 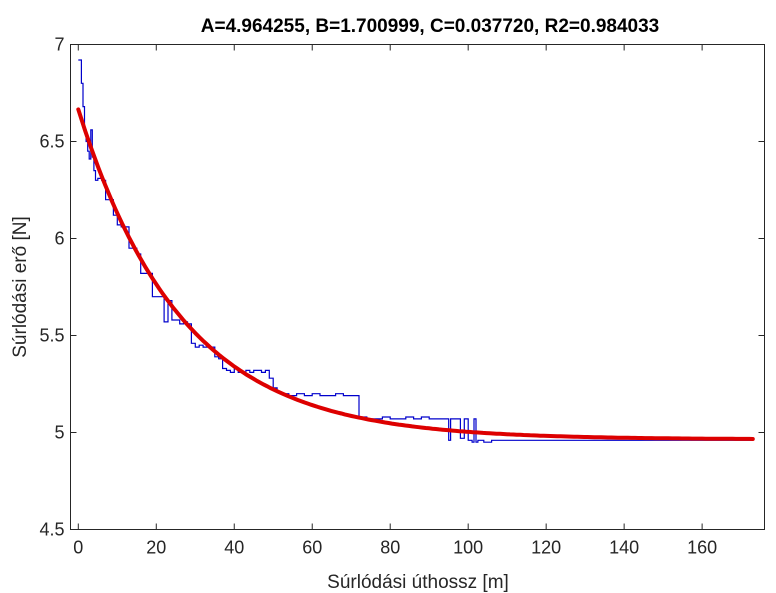 I want to click on x-tick-label: 120, so click(x=546, y=548).